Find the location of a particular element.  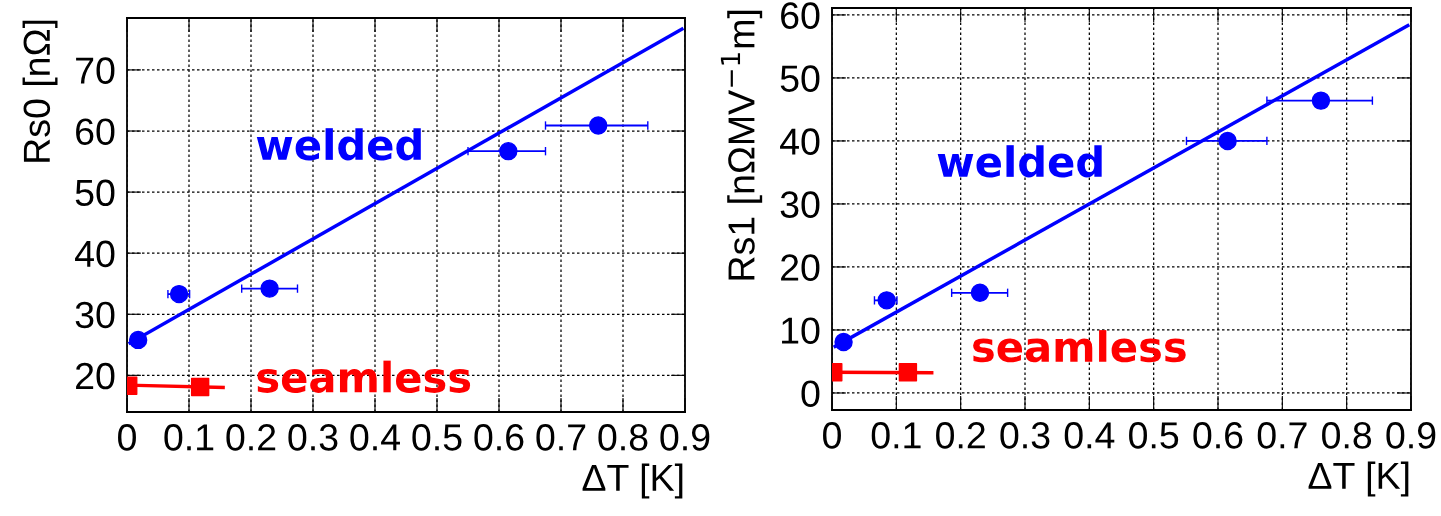

y-axis-title: Rs1 [nΩMV$^{−1}$m] is located at coordinates (741, 145).